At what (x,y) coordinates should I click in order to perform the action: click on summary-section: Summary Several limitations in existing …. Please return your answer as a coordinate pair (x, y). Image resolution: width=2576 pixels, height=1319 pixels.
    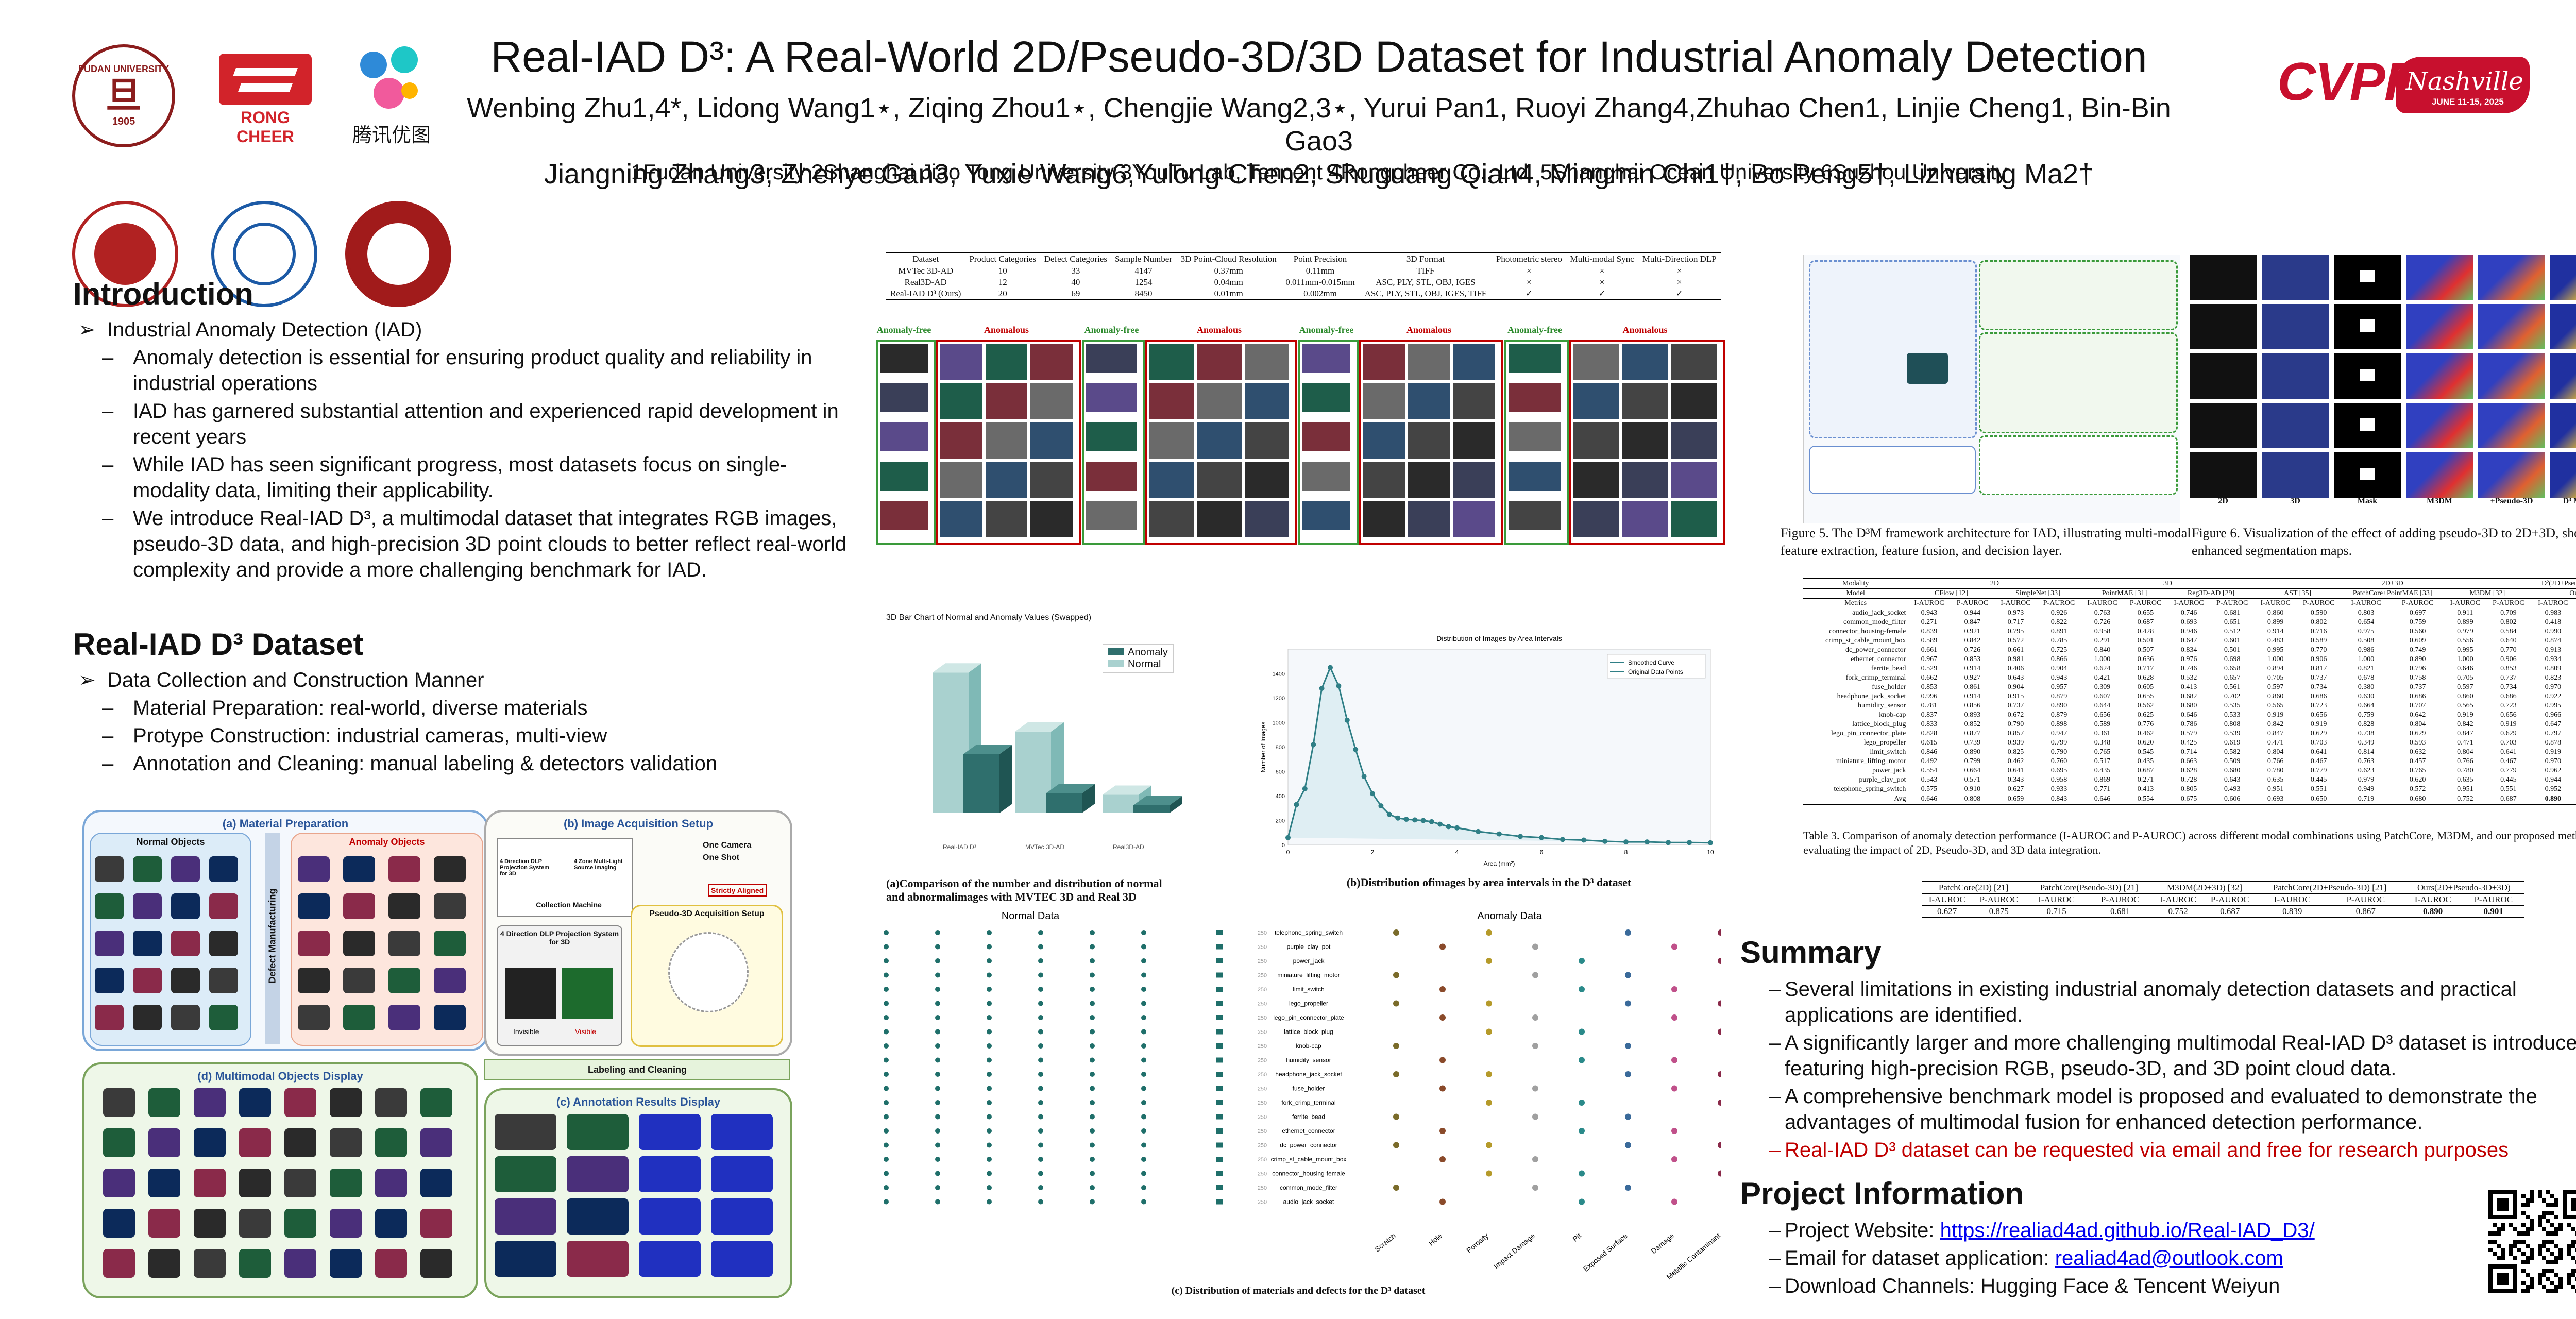
    Looking at the image, I should click on (2158, 1050).